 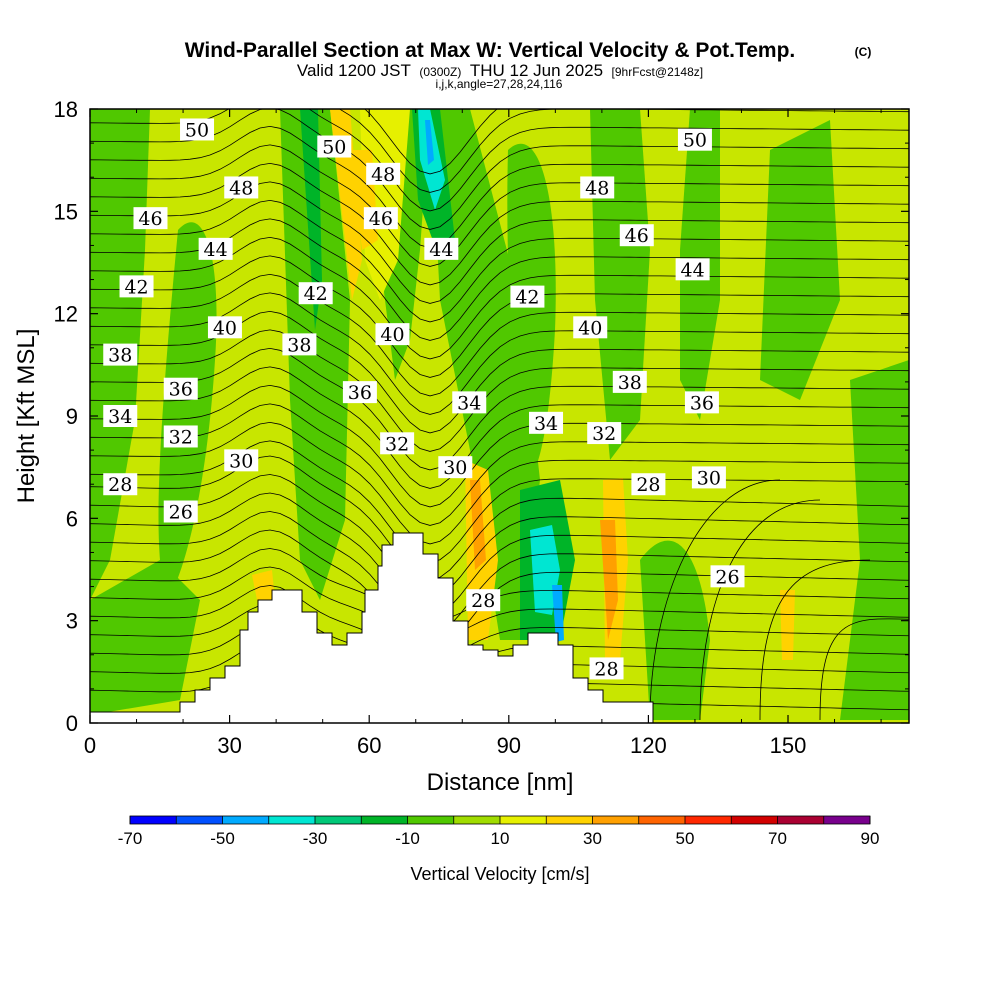 I want to click on colorbar: -70 -50 -30 -10 10 30 50 70 90, so click(x=499, y=831).